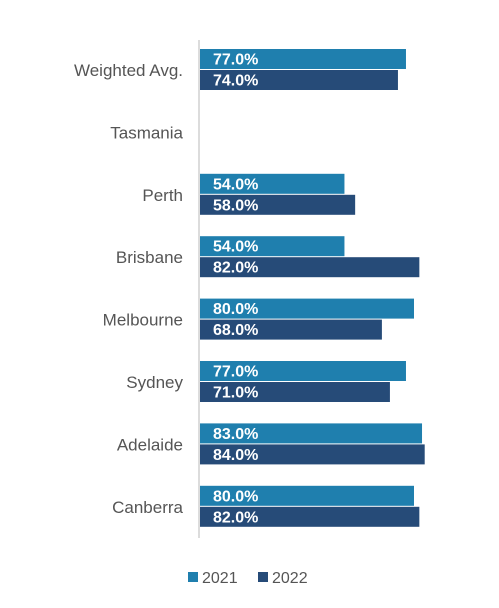 The width and height of the screenshot is (499, 608). What do you see at coordinates (290, 578) in the screenshot?
I see `legend-label-2022: 2022` at bounding box center [290, 578].